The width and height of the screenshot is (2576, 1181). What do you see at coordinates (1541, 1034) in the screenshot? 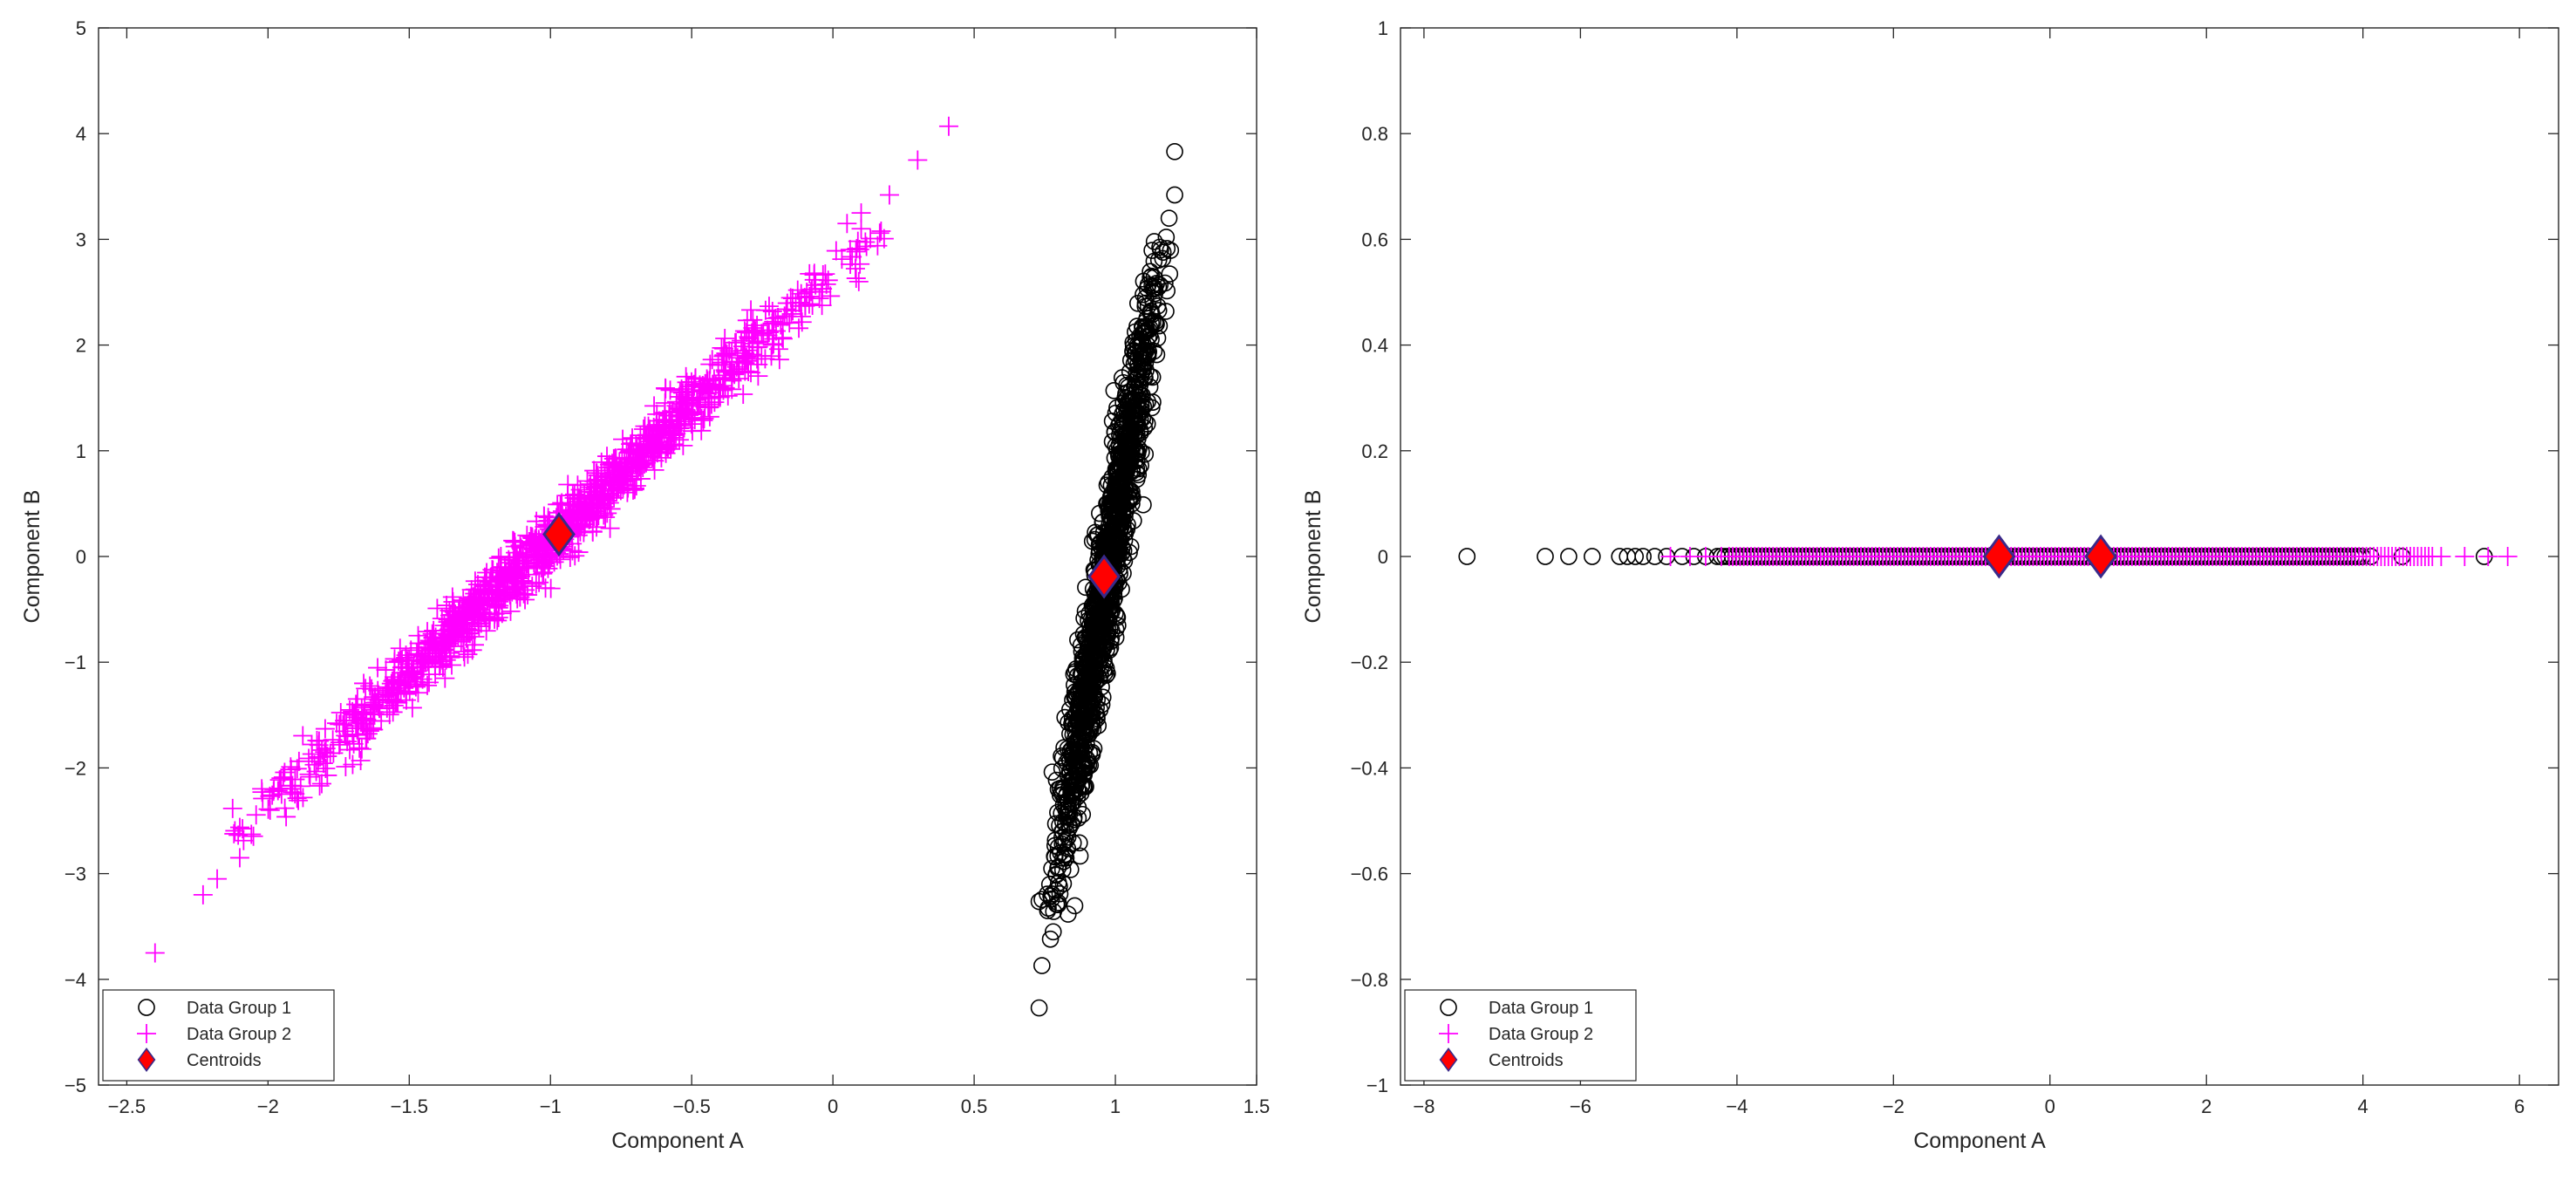
I see `legend-label: Data Group 2` at bounding box center [1541, 1034].